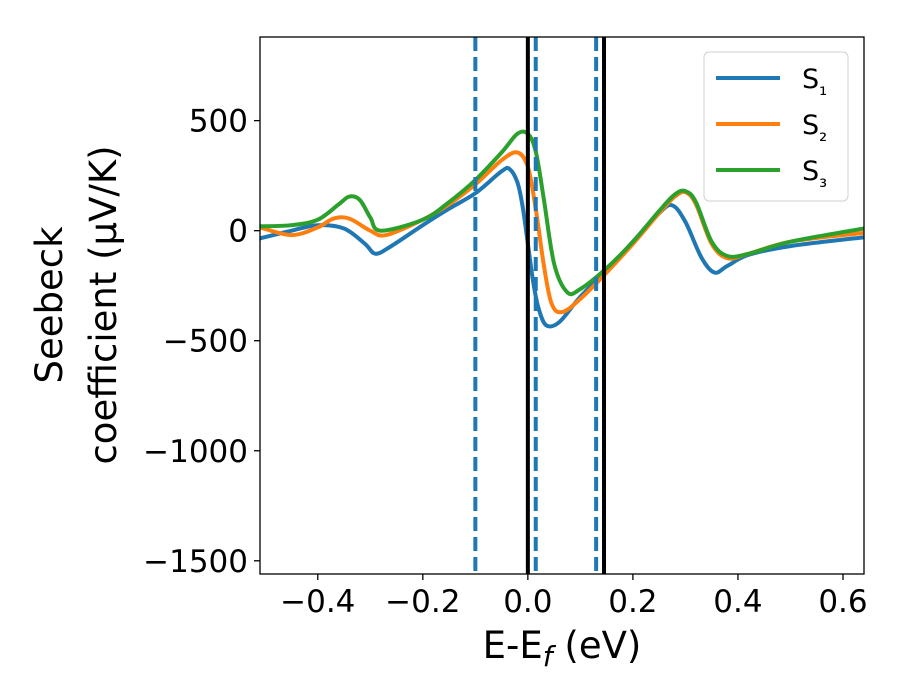  I want to click on x-tick-label: 0.2, so click(632, 602).